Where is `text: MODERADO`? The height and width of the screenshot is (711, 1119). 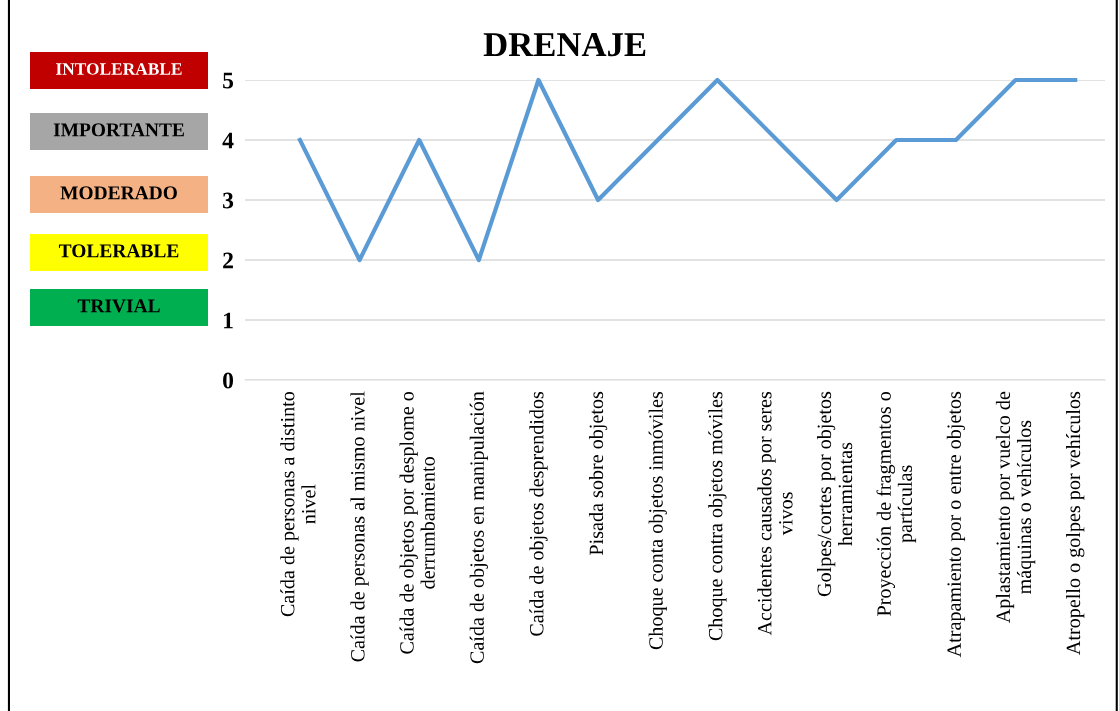 text: MODERADO is located at coordinates (118, 193).